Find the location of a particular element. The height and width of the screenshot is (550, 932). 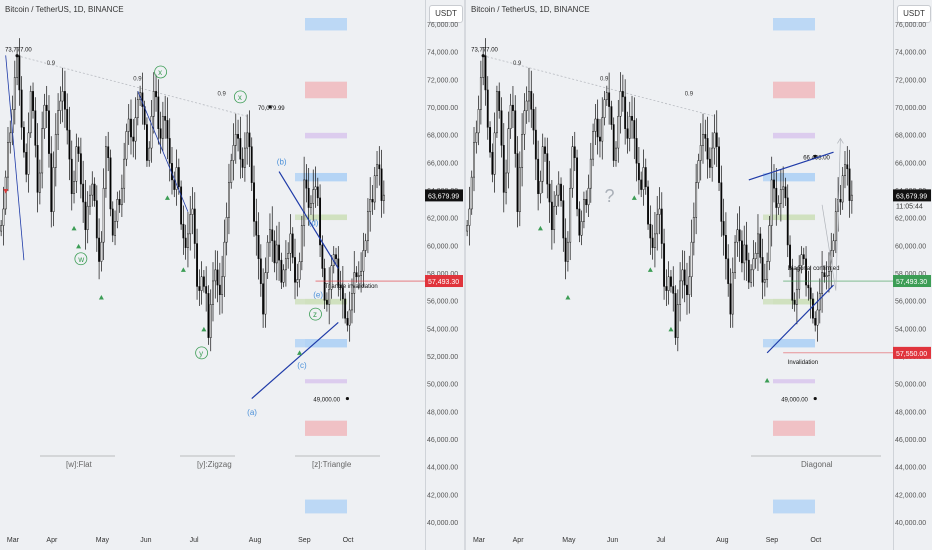

panel-divider is located at coordinates (465, 275).